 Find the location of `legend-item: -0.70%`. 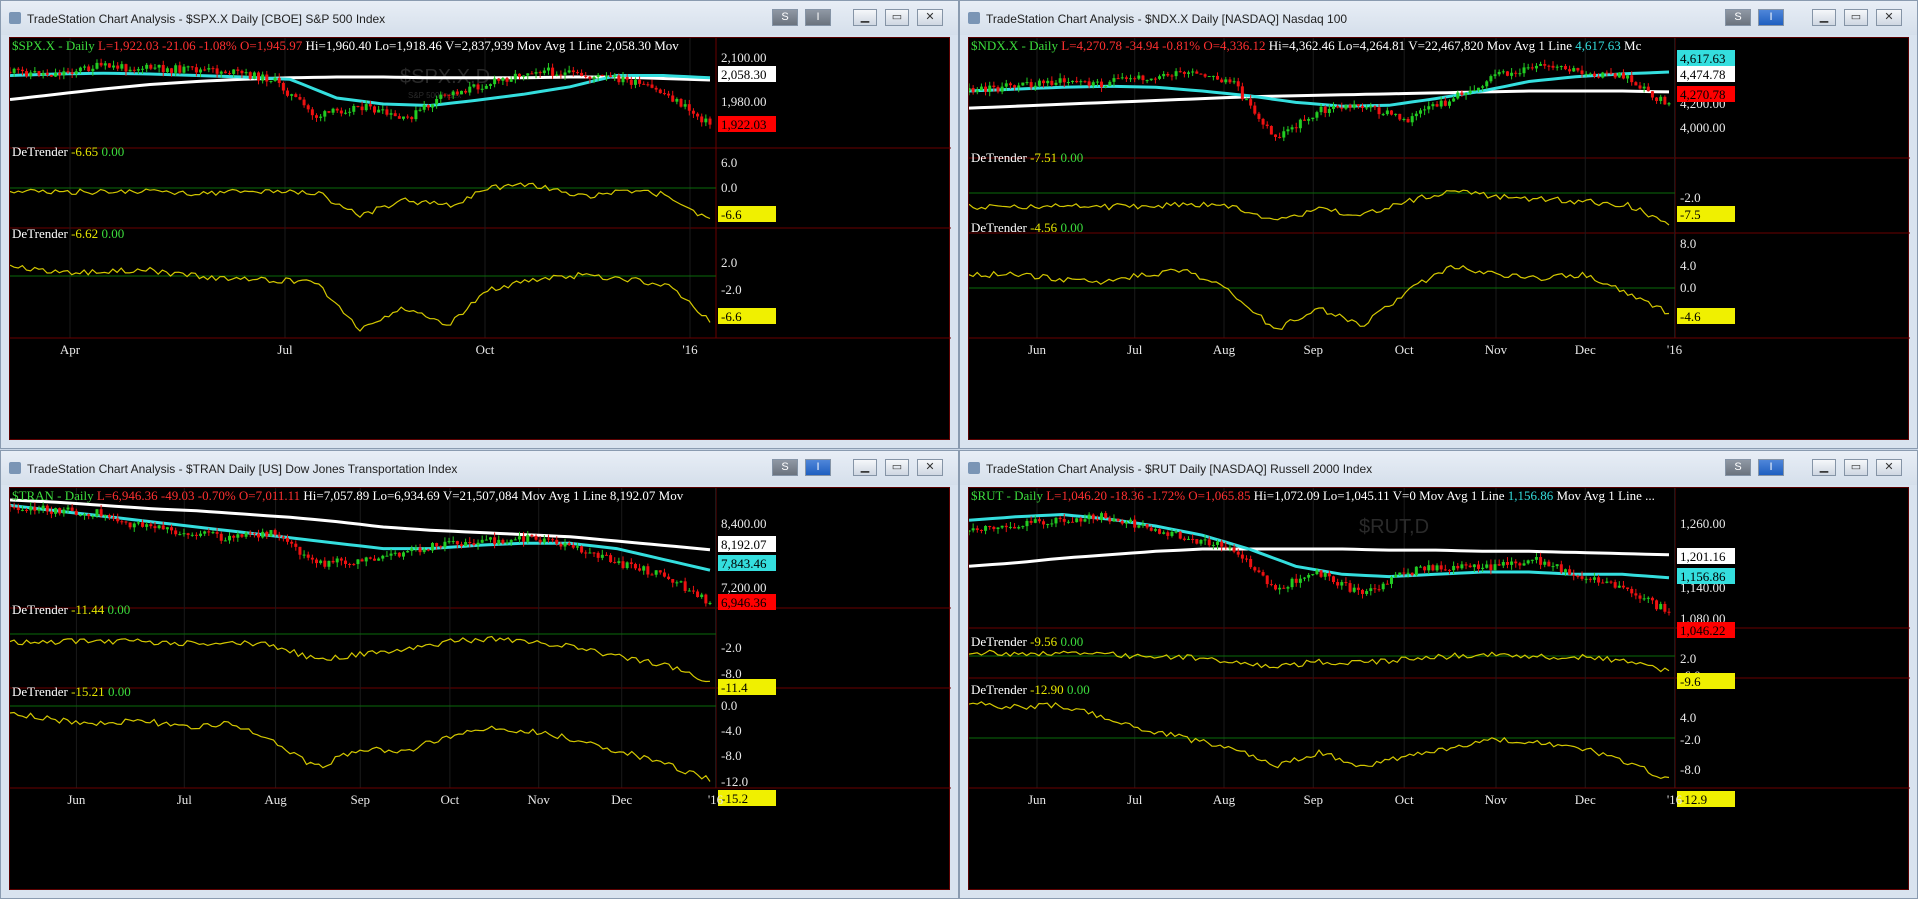

legend-item: -0.70% is located at coordinates (218, 495).